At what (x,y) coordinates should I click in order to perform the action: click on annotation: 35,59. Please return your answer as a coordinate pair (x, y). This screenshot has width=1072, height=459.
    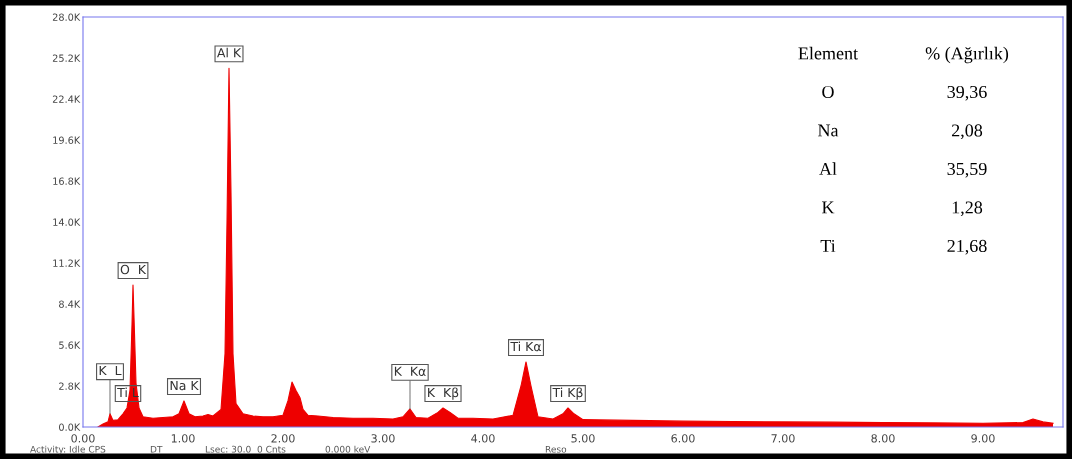
    Looking at the image, I should click on (967, 170).